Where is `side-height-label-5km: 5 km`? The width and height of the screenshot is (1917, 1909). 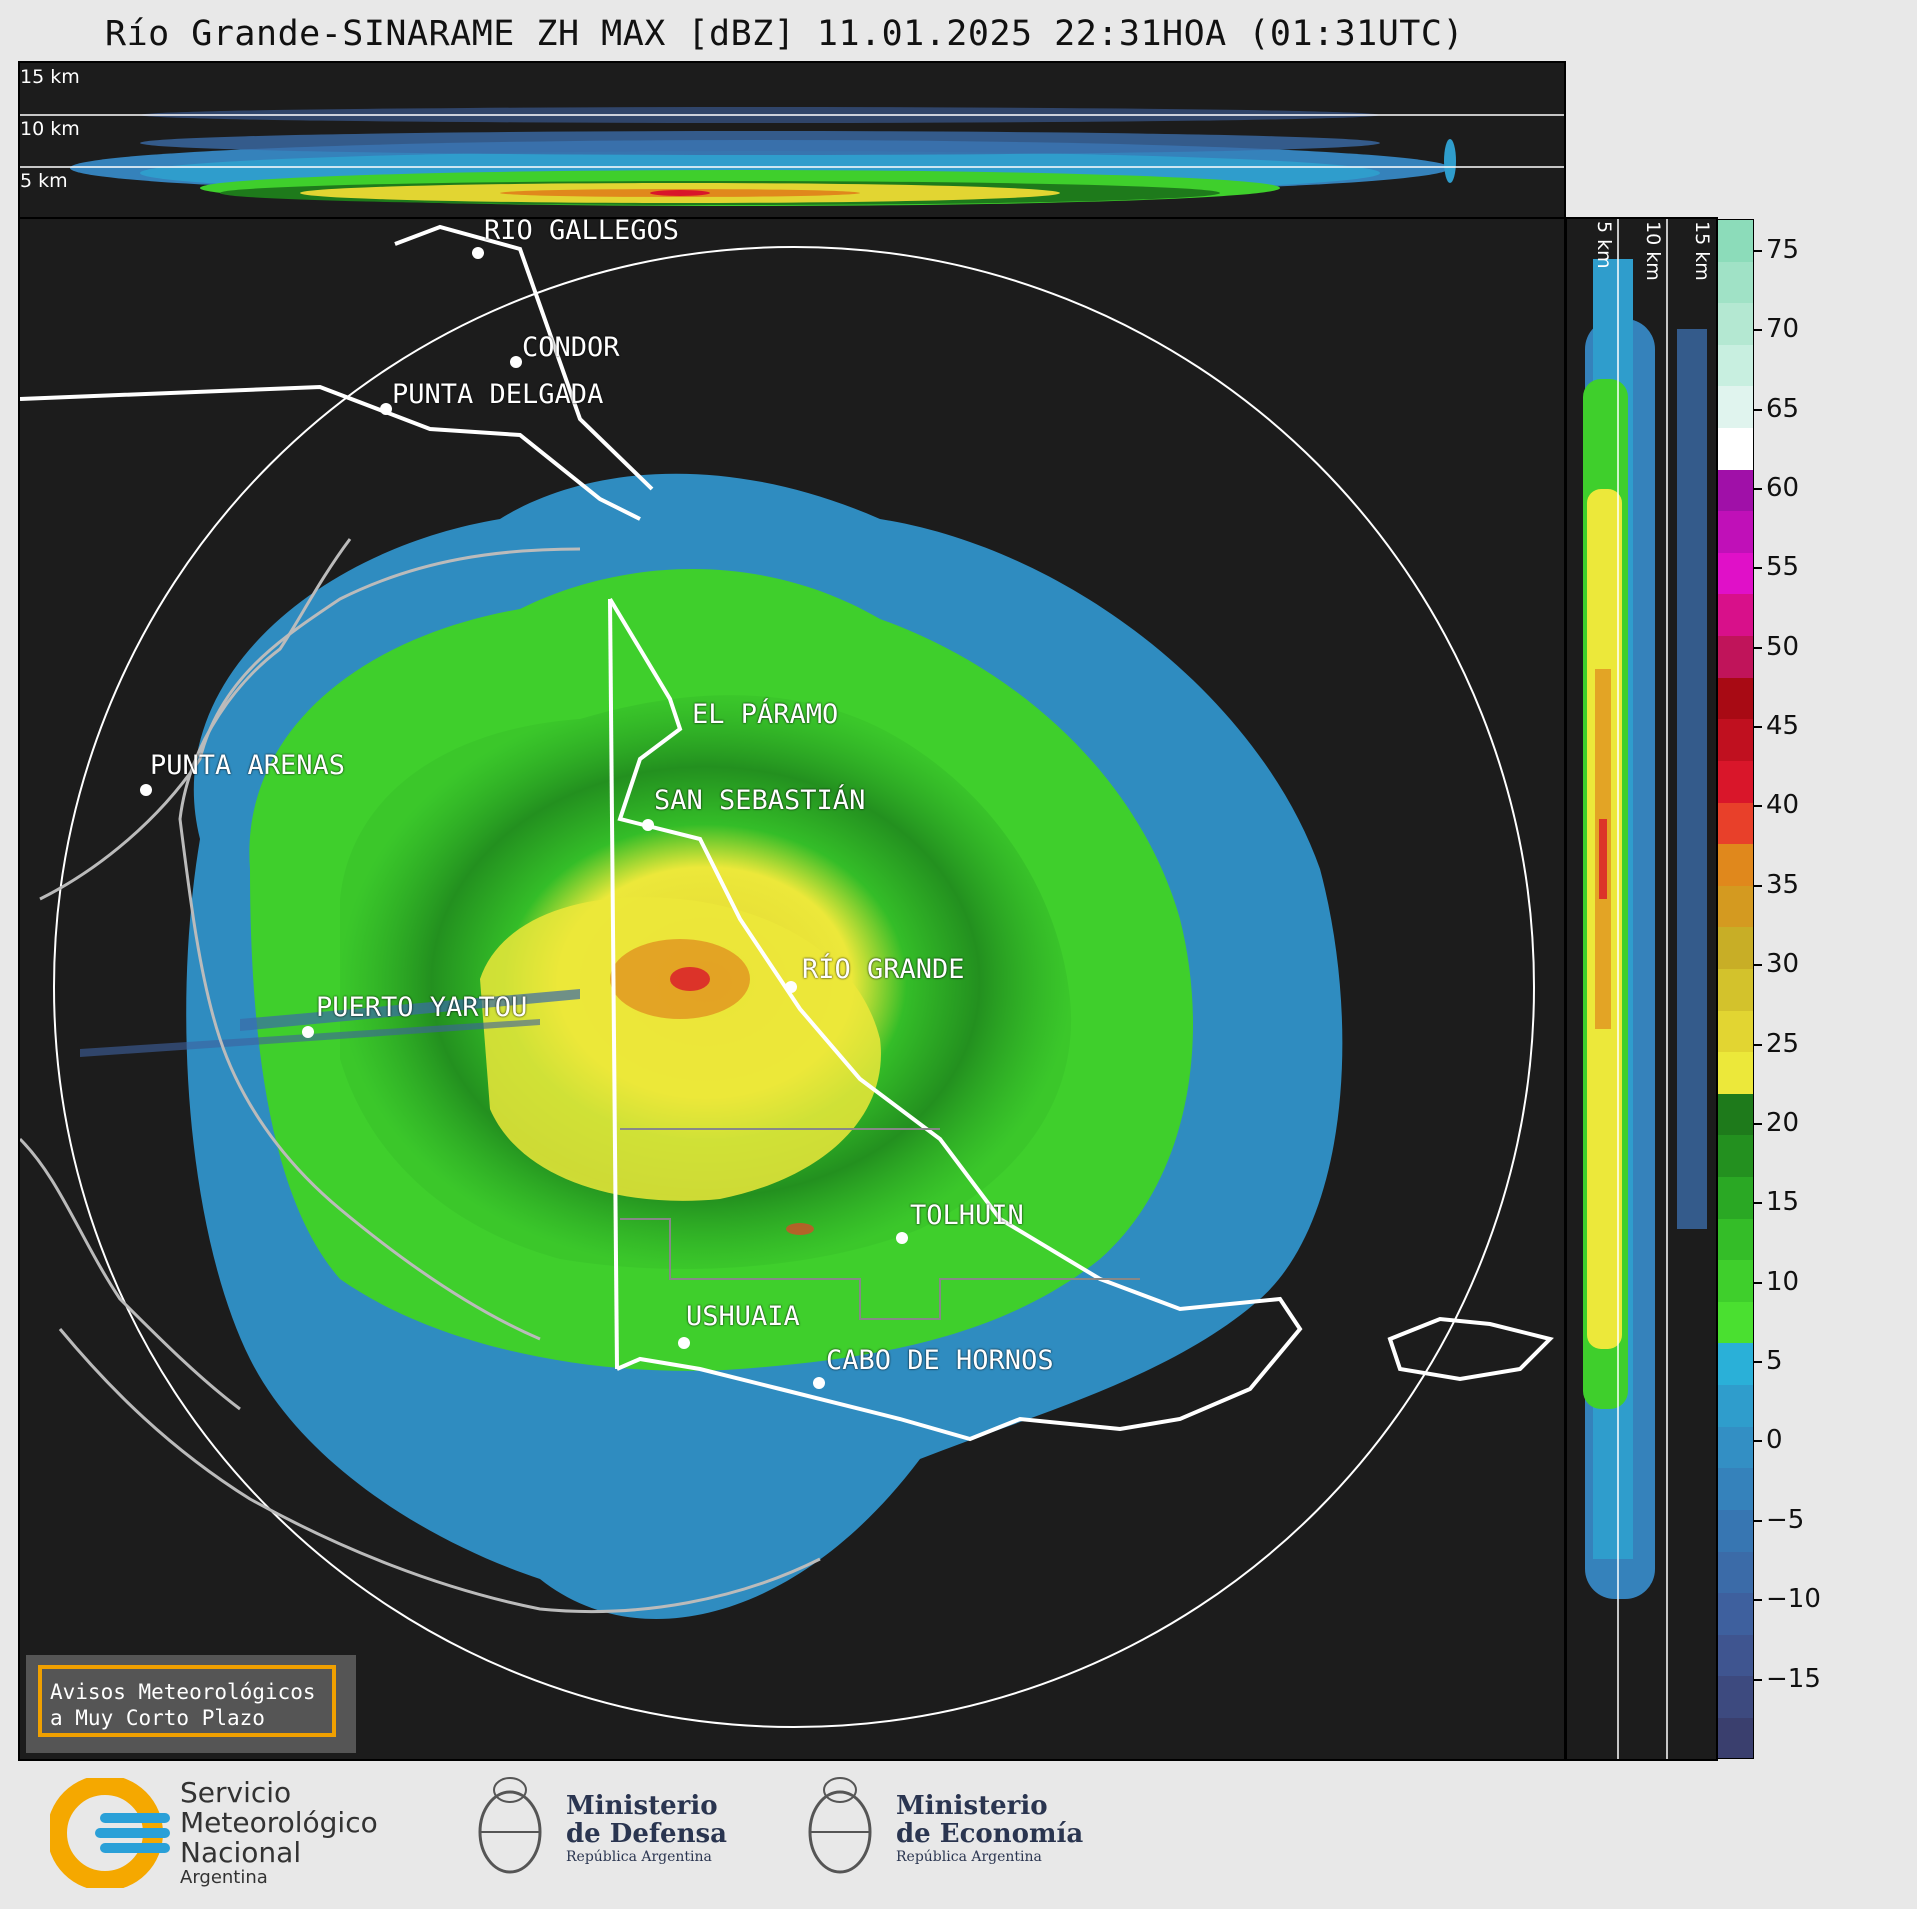
side-height-label-5km: 5 km is located at coordinates (1604, 245).